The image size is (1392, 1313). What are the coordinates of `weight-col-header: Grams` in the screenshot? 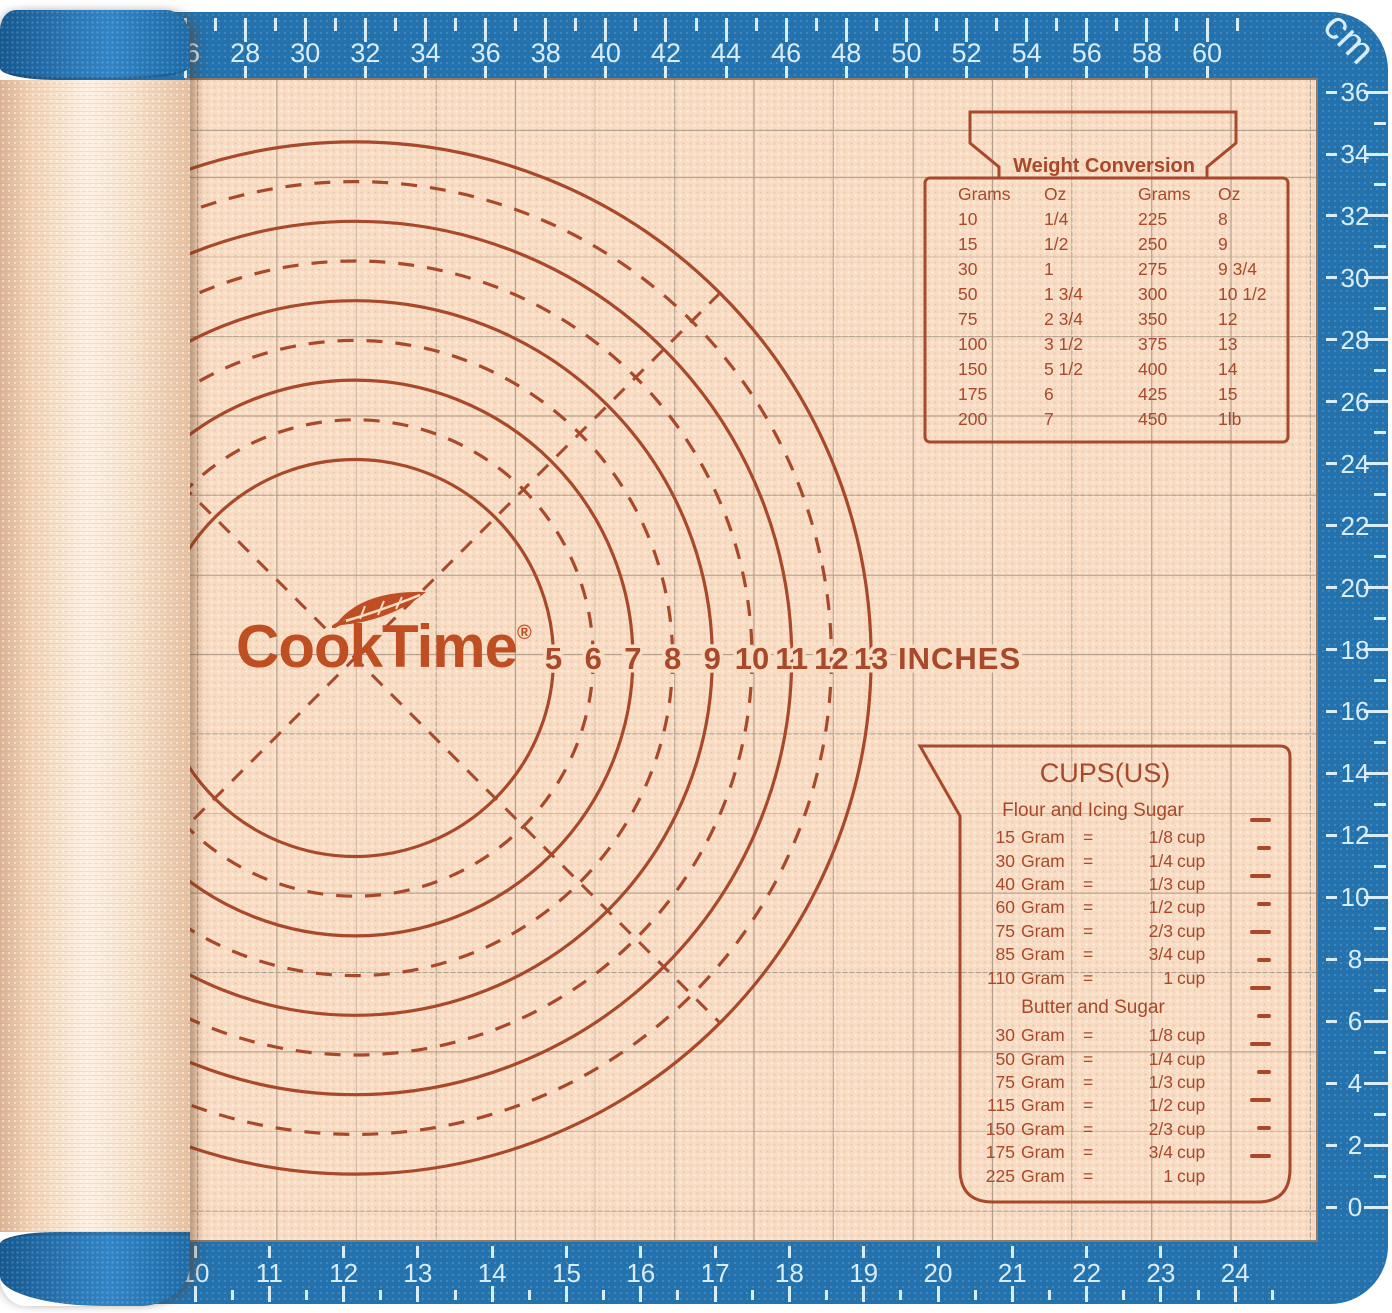 It's located at (1164, 194).